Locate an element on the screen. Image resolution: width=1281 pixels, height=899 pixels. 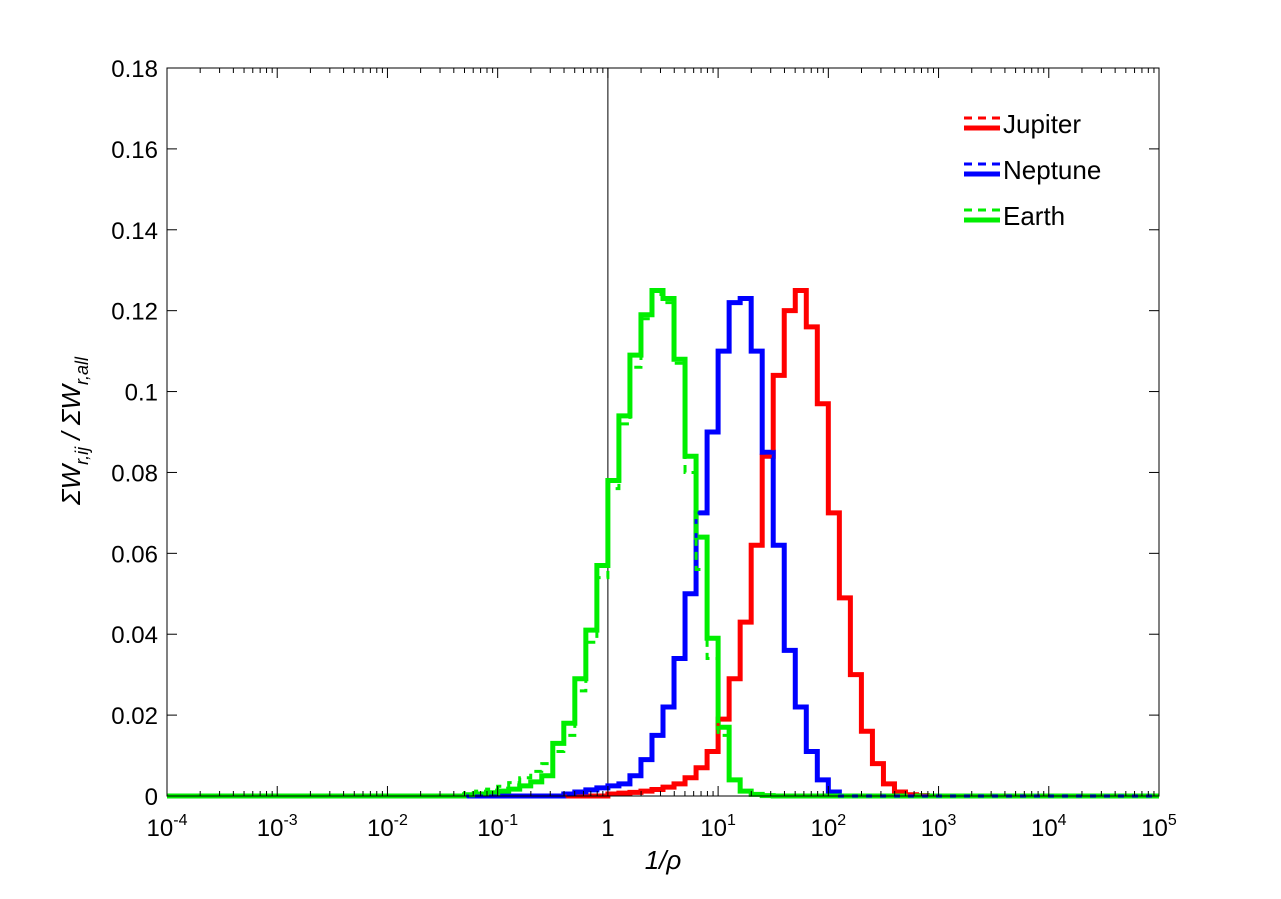
x-tick-label-4: 1 is located at coordinates (607, 828).